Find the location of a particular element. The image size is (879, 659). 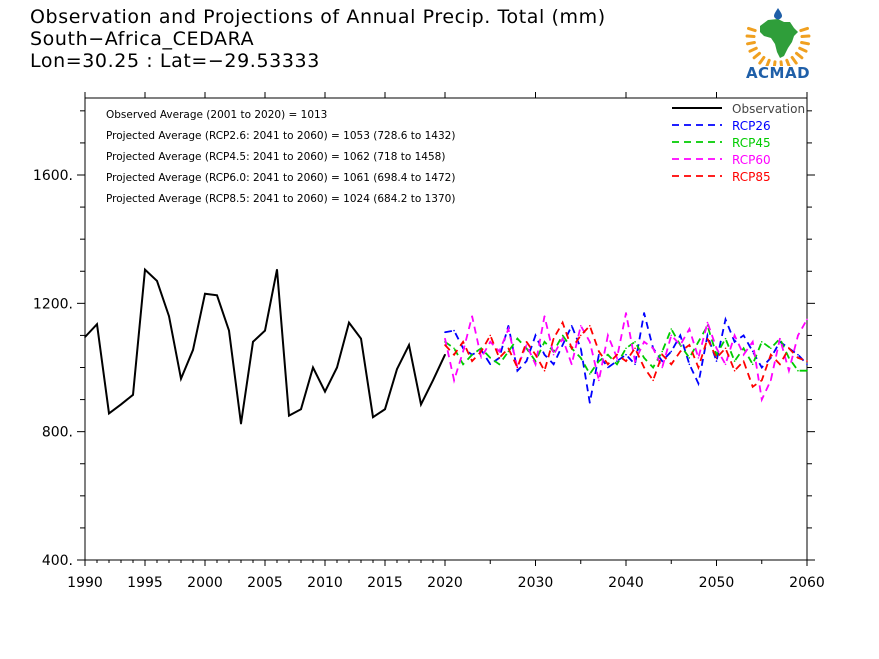

station-name: South−Africa_CEDARA is located at coordinates (142, 39).